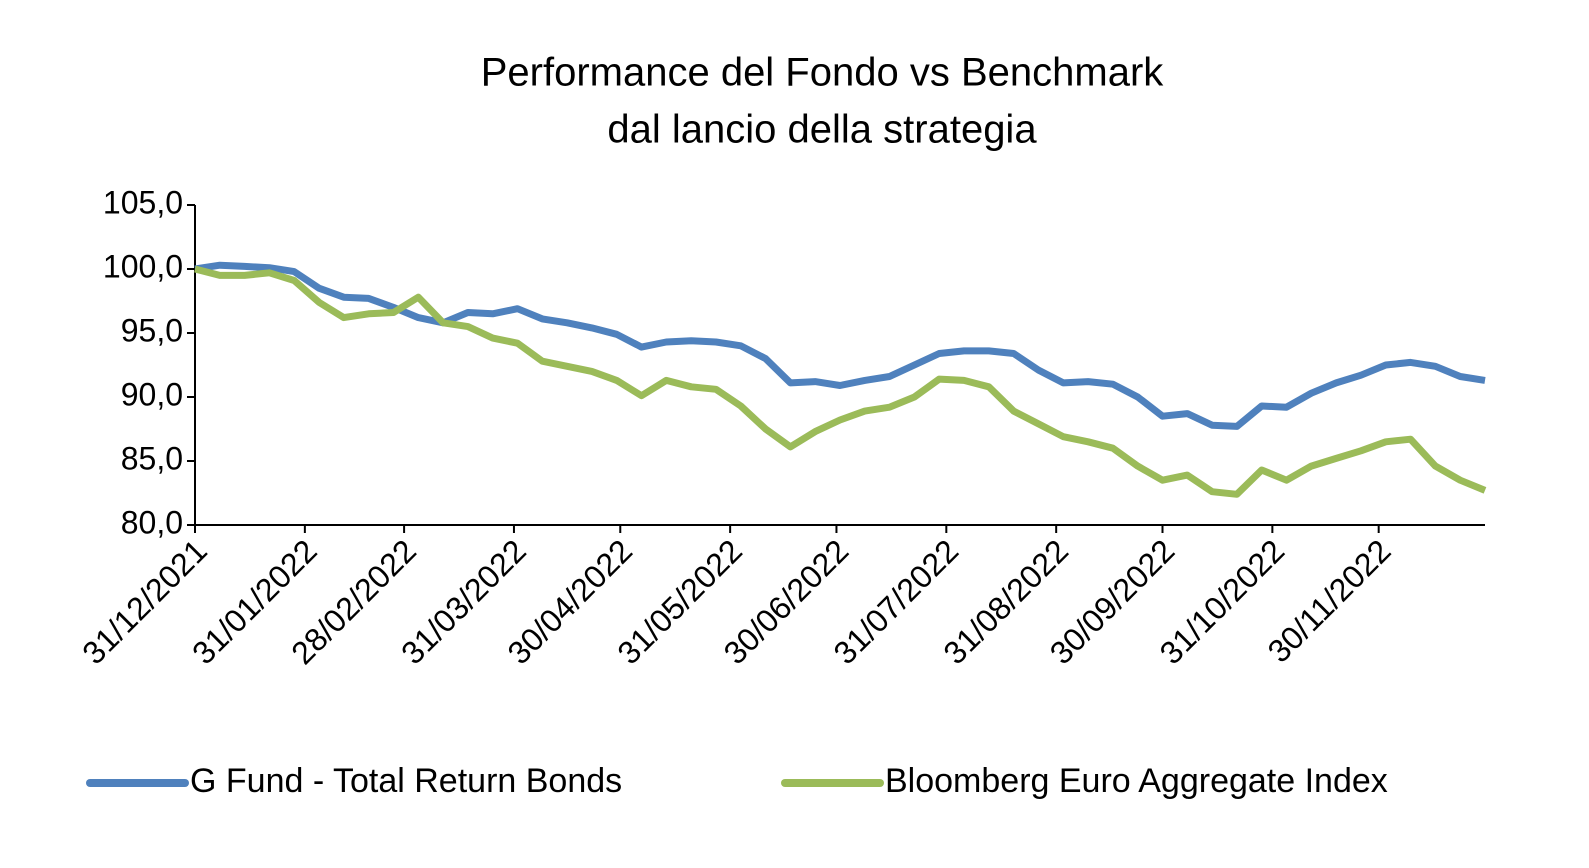 The height and width of the screenshot is (868, 1589). Describe the element at coordinates (822, 130) in the screenshot. I see `chart-subtitle: dal lancio della strategia` at that location.